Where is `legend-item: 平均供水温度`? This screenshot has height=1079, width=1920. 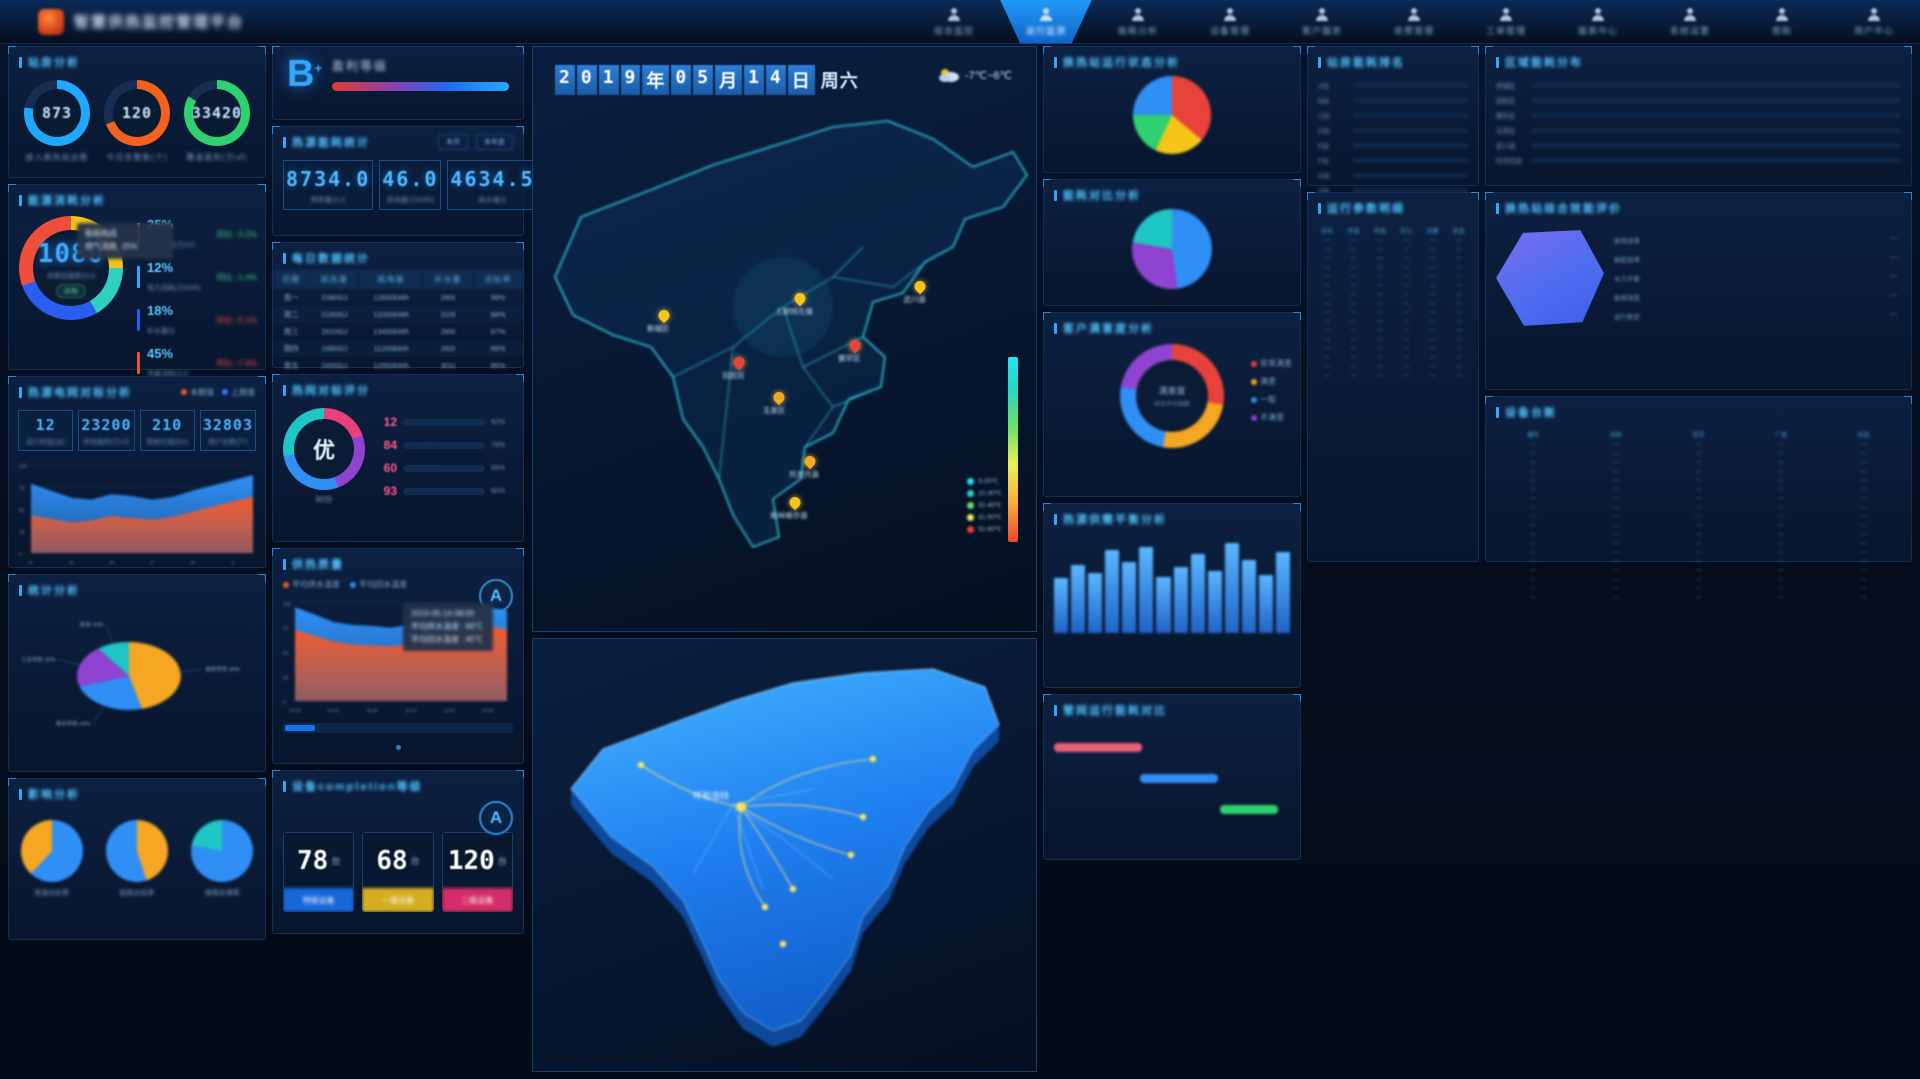
legend-item: 平均供水温度 is located at coordinates (311, 584).